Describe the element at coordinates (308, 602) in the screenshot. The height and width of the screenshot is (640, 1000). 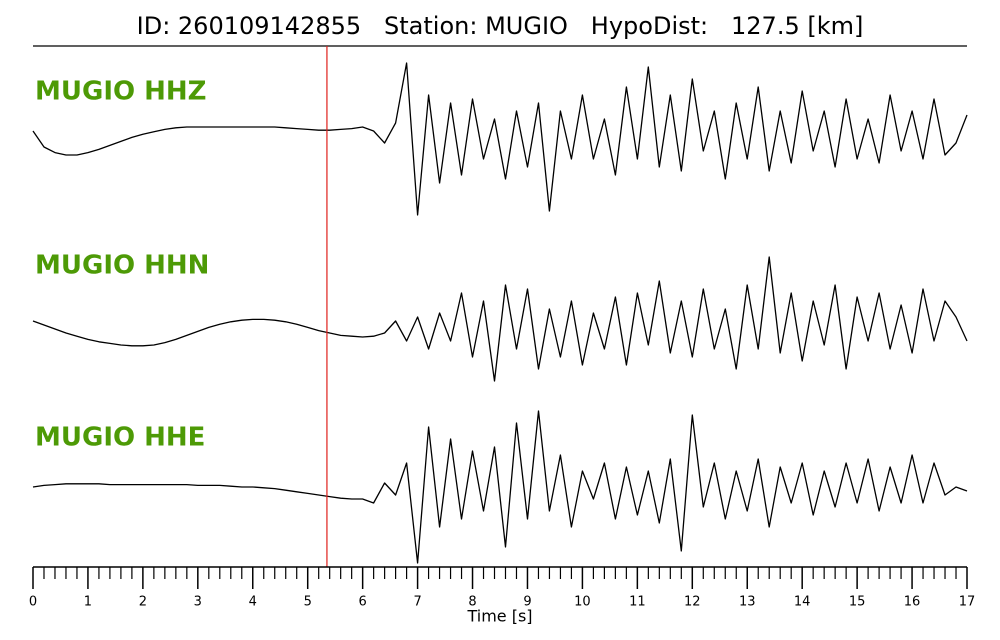
I see `x-tick-label: 5` at that location.